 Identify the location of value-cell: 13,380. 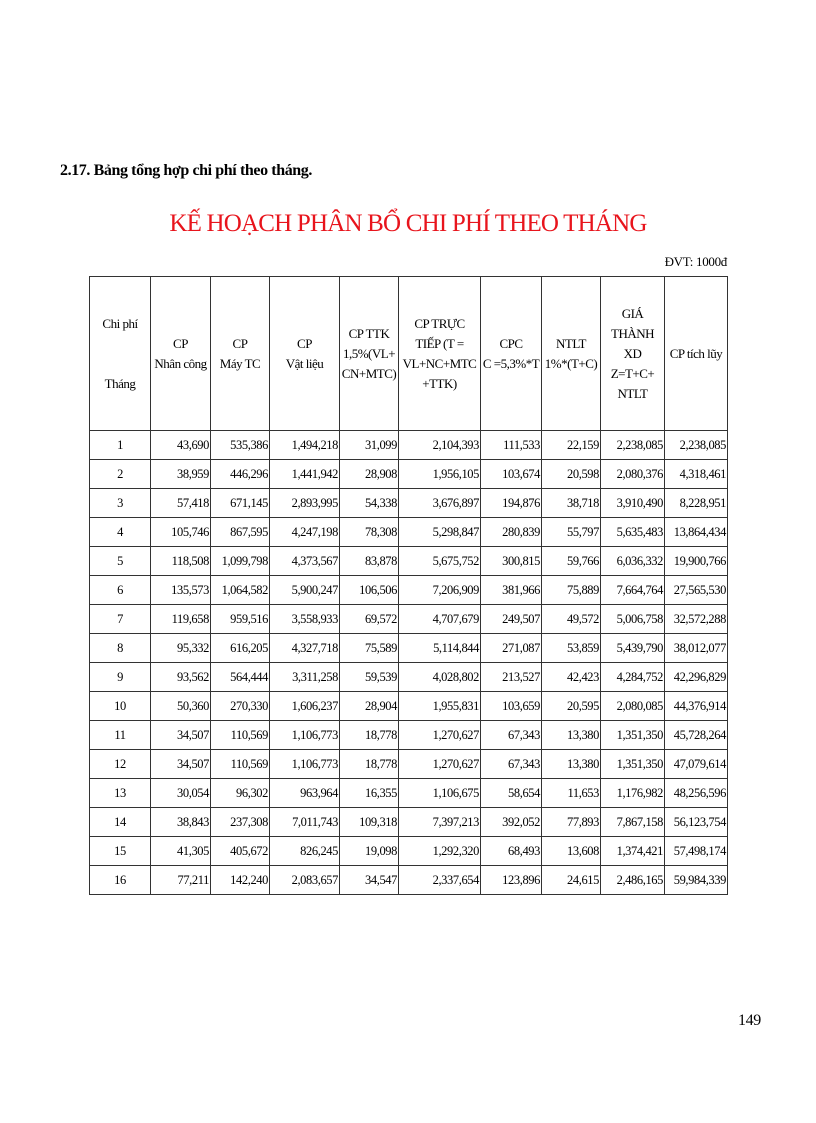
(571, 764).